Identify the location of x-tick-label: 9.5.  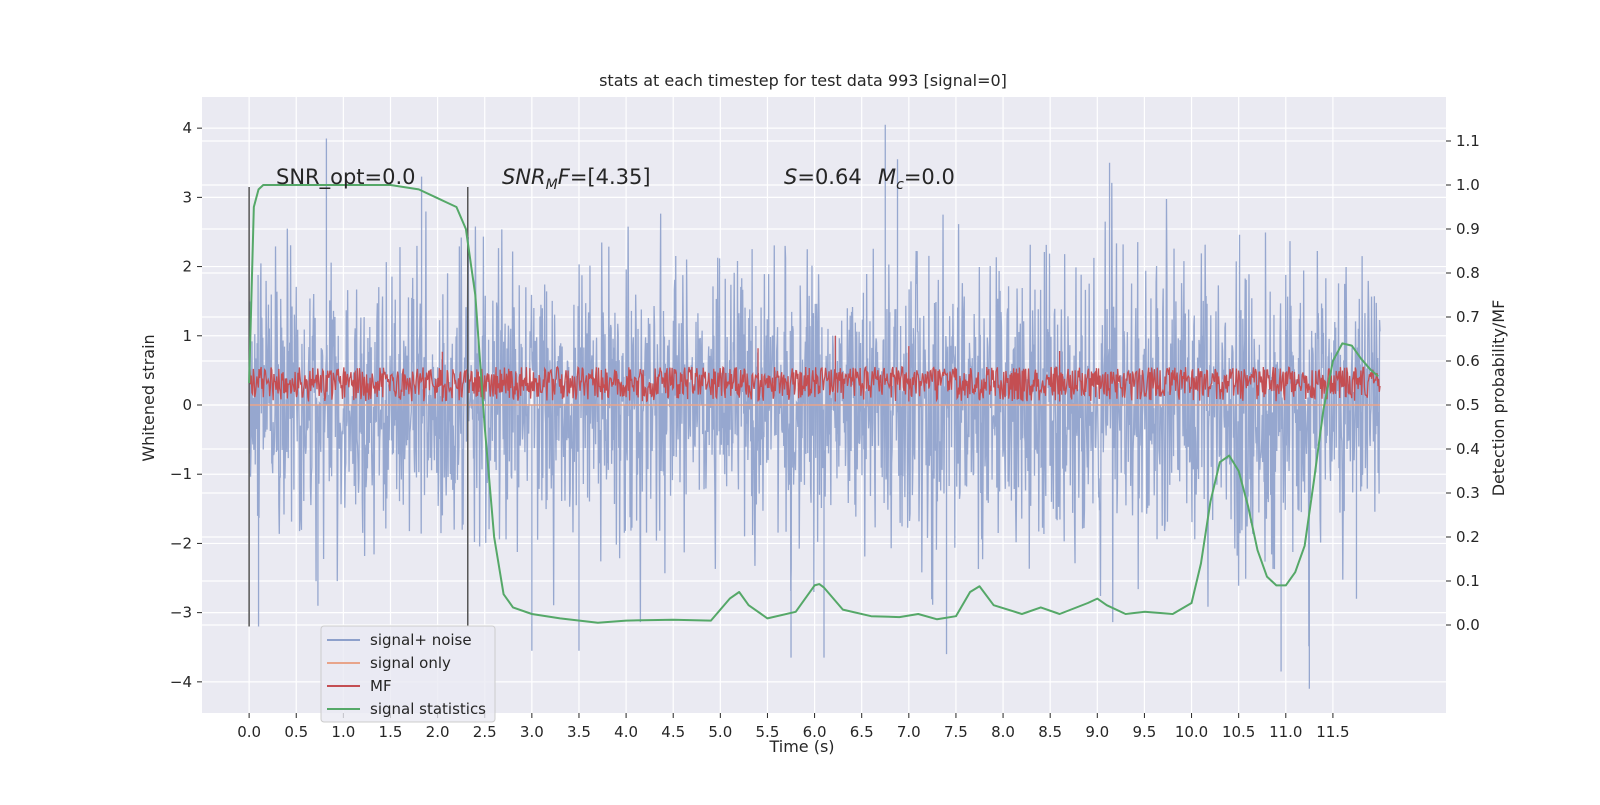
(1144, 732).